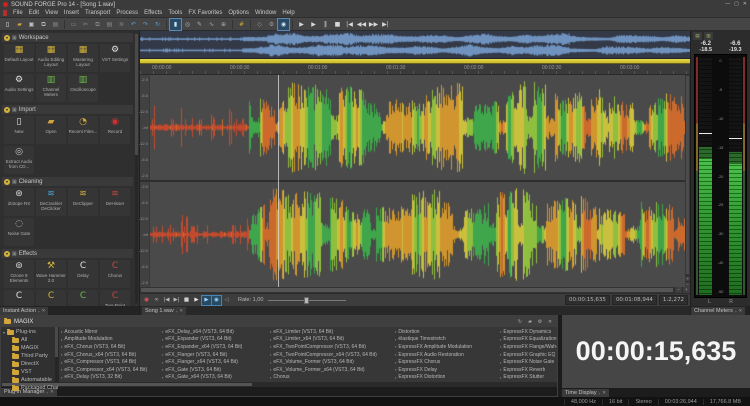 The height and width of the screenshot is (406, 750). Describe the element at coordinates (7, 24) in the screenshot. I see `new-file-button: ▯` at that location.